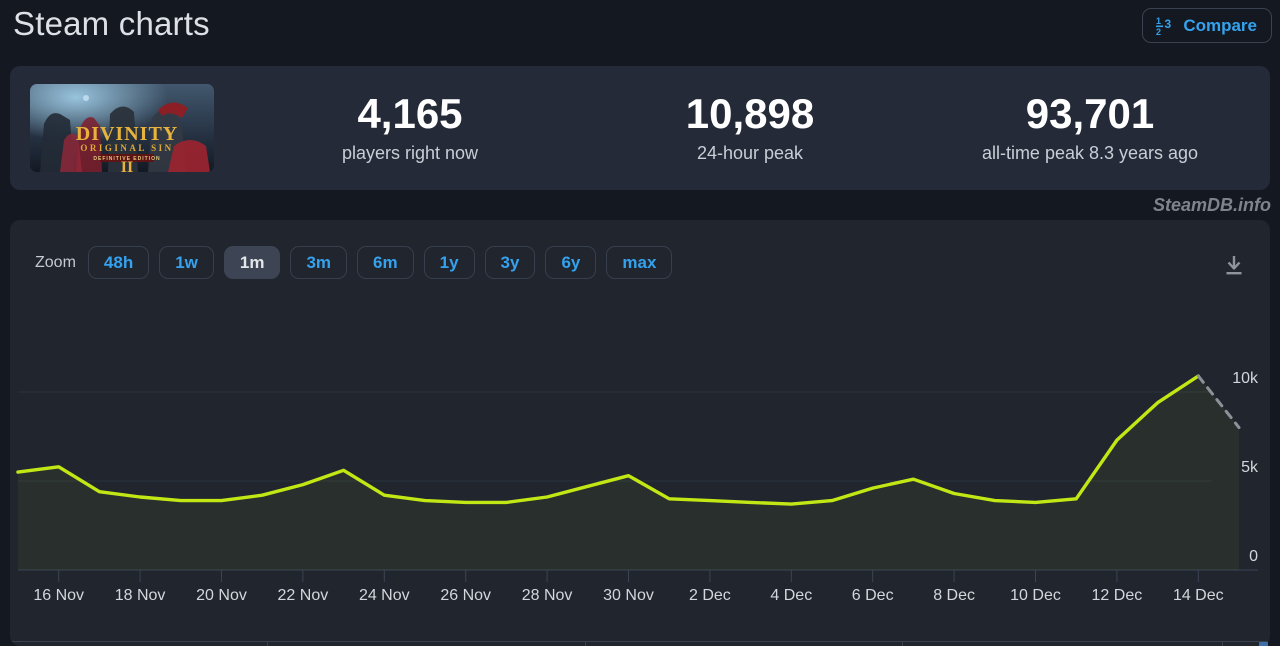 Image resolution: width=1280 pixels, height=646 pixels. Describe the element at coordinates (410, 113) in the screenshot. I see `stat-value: 4,165` at that location.